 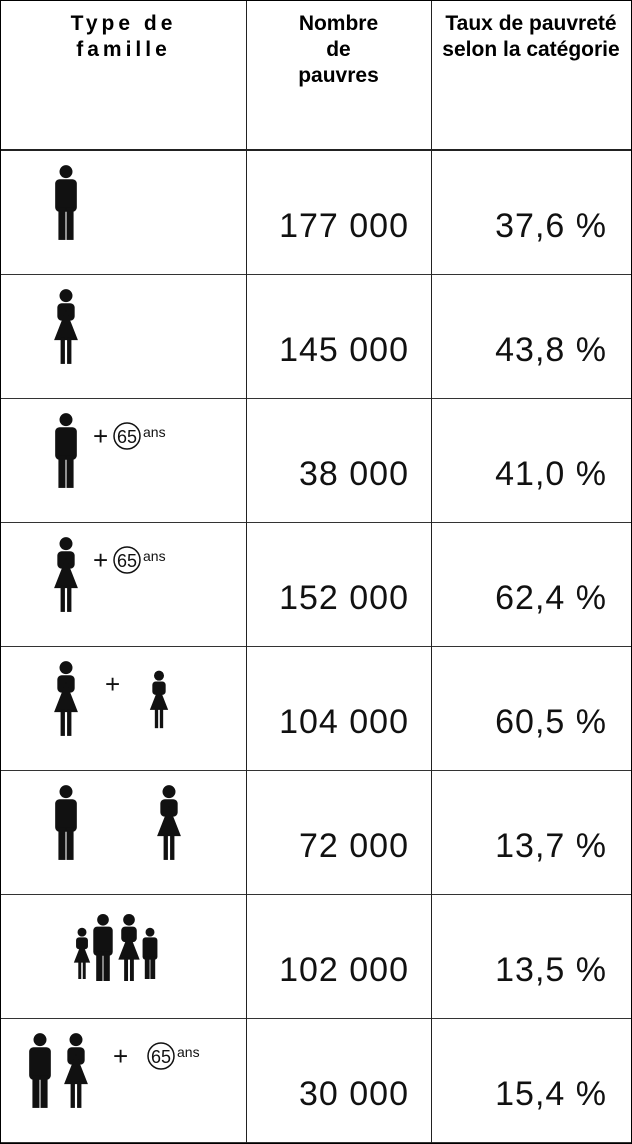 What do you see at coordinates (551, 846) in the screenshot?
I see `poverty-rate: 13,7 %` at bounding box center [551, 846].